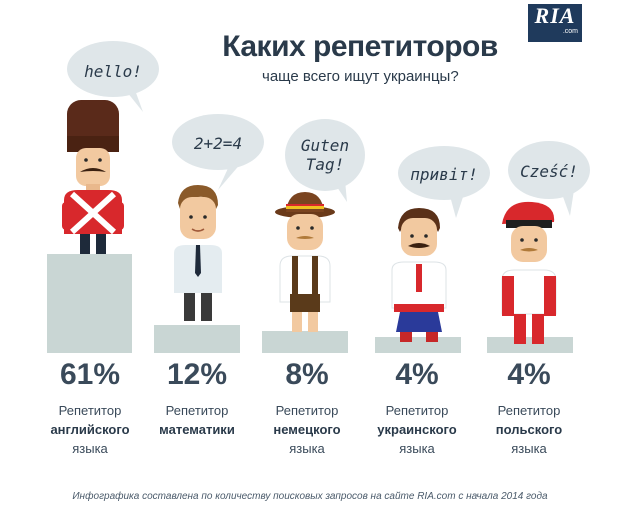 The image size is (620, 530). I want to click on bubble-text: Guten Tag!, so click(325, 155).